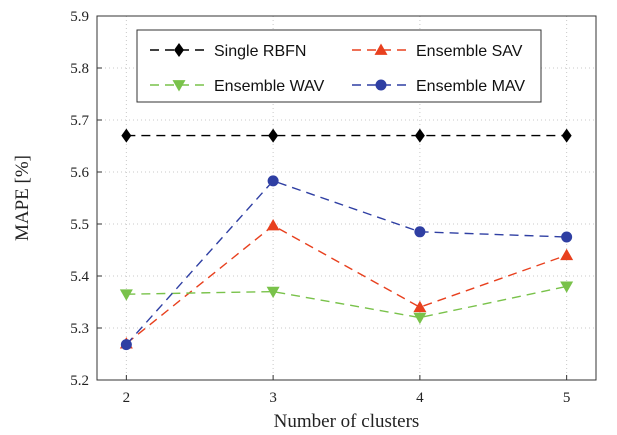  Describe the element at coordinates (79, 329) in the screenshot. I see `y-tick-label: 5.3` at that location.